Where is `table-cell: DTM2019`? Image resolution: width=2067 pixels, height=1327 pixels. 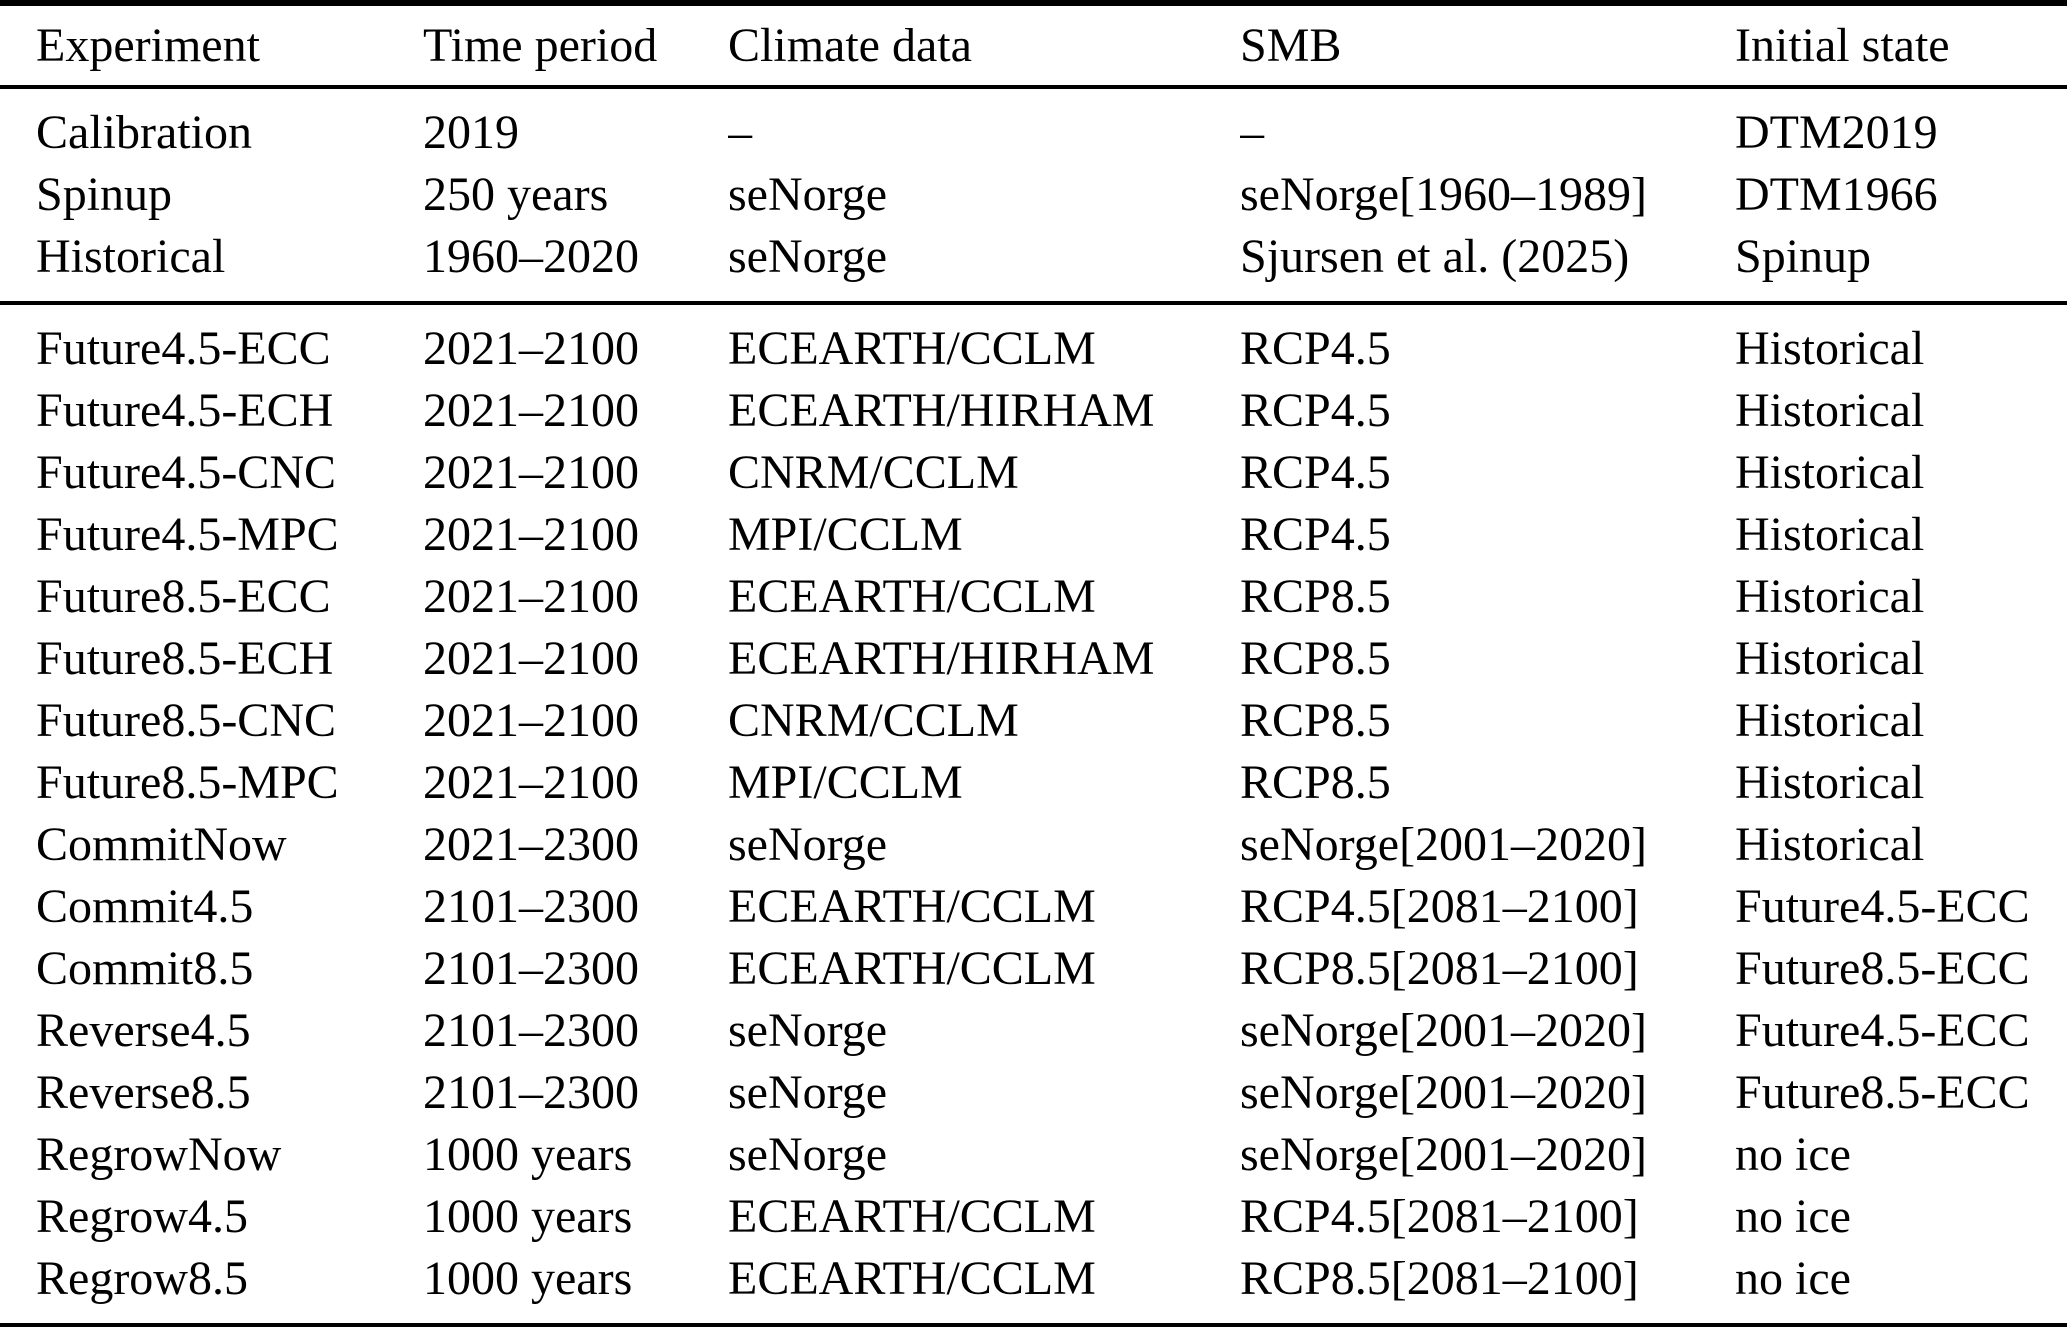 table-cell: DTM2019 is located at coordinates (1836, 132).